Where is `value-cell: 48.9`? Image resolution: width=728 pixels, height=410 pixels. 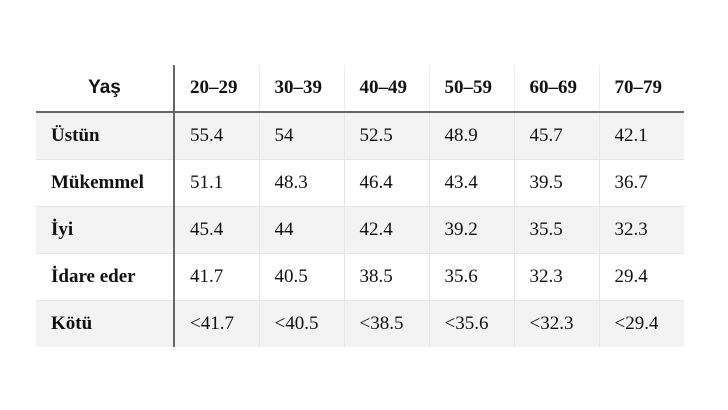 value-cell: 48.9 is located at coordinates (471, 135).